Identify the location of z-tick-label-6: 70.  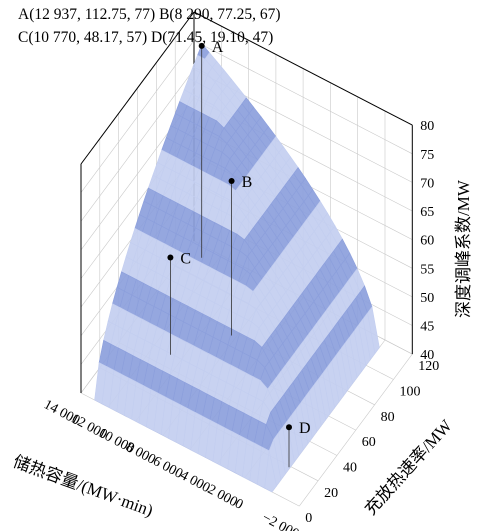
(427, 183).